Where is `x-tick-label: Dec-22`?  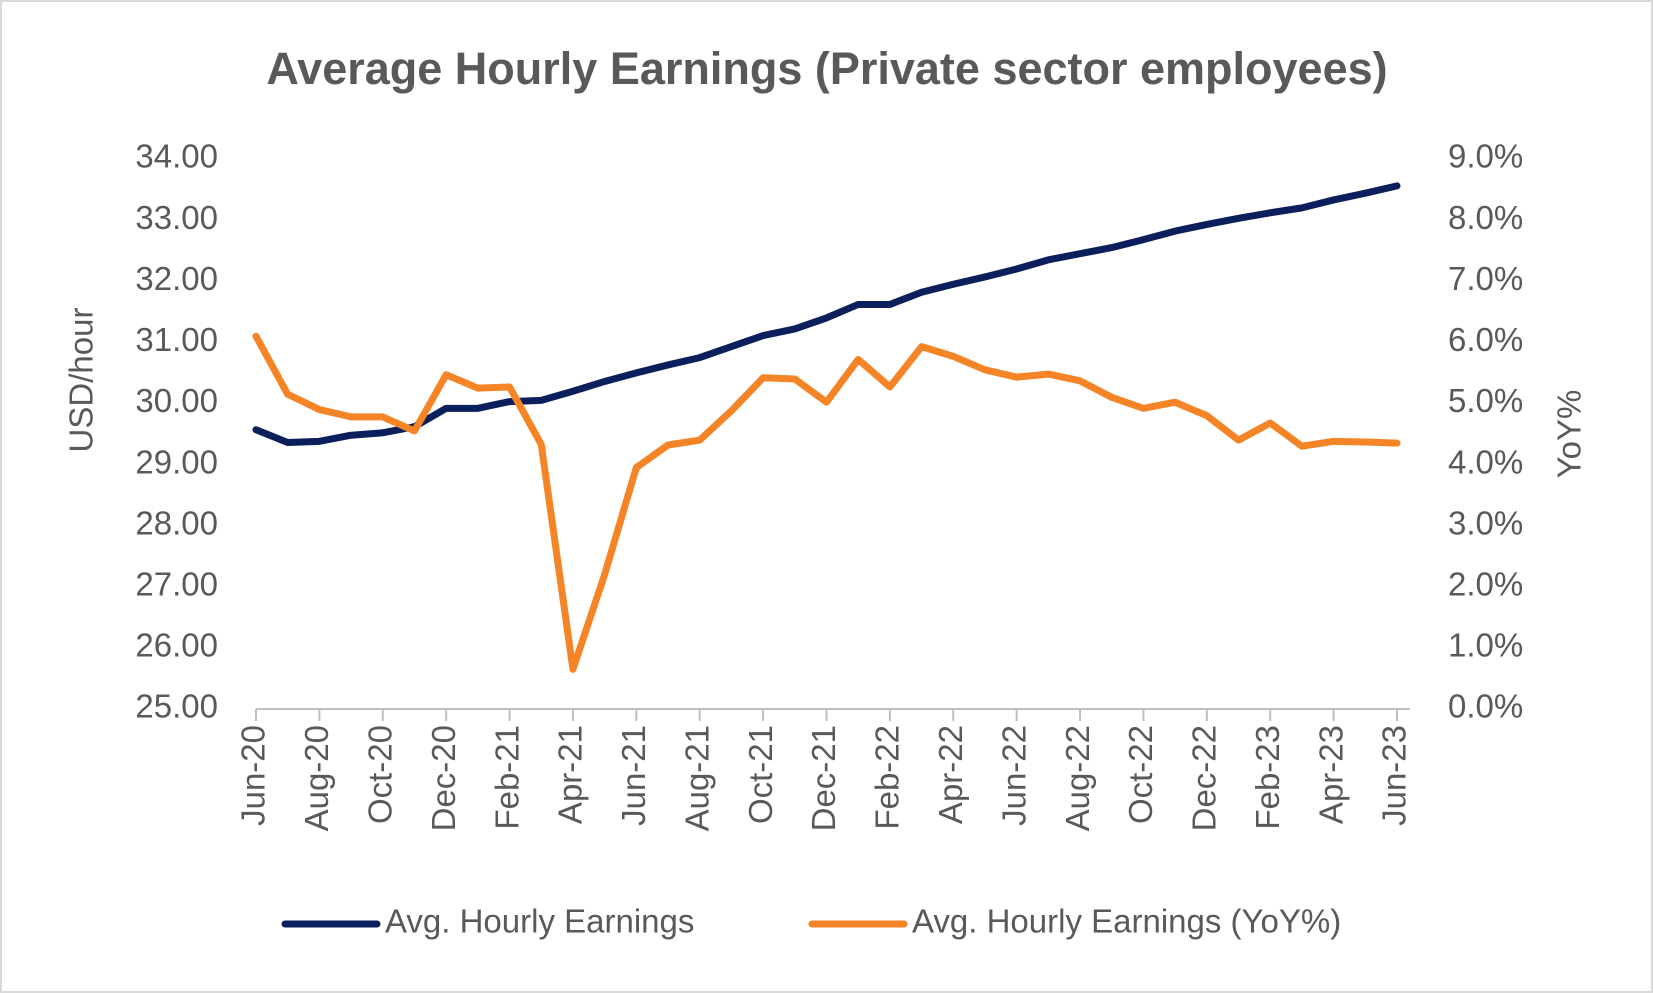 x-tick-label: Dec-22 is located at coordinates (1204, 778).